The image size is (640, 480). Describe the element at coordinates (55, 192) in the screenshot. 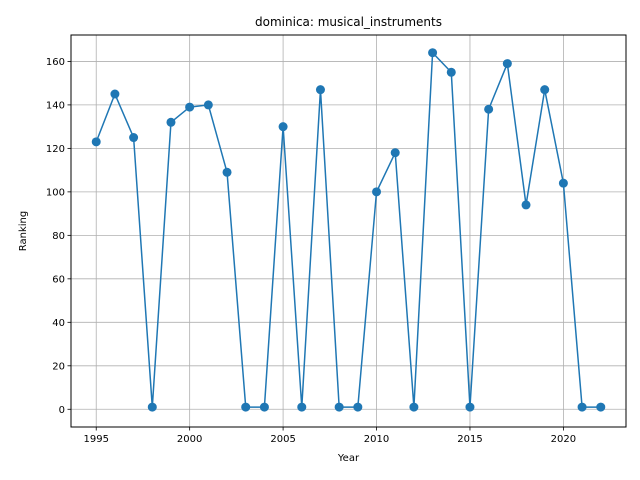

I see `y-tick-label: 100` at that location.